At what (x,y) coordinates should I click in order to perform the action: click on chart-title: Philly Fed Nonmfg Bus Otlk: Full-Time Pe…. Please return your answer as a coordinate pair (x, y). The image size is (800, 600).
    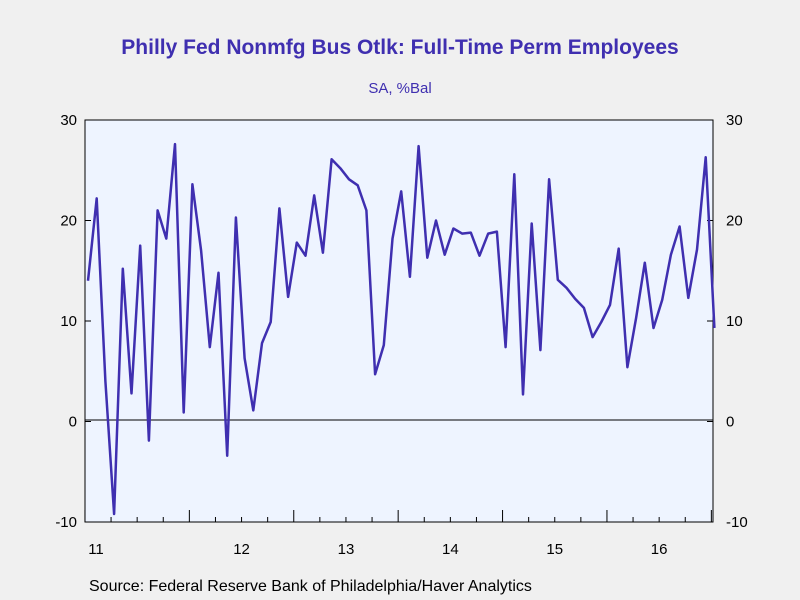
    Looking at the image, I should click on (400, 47).